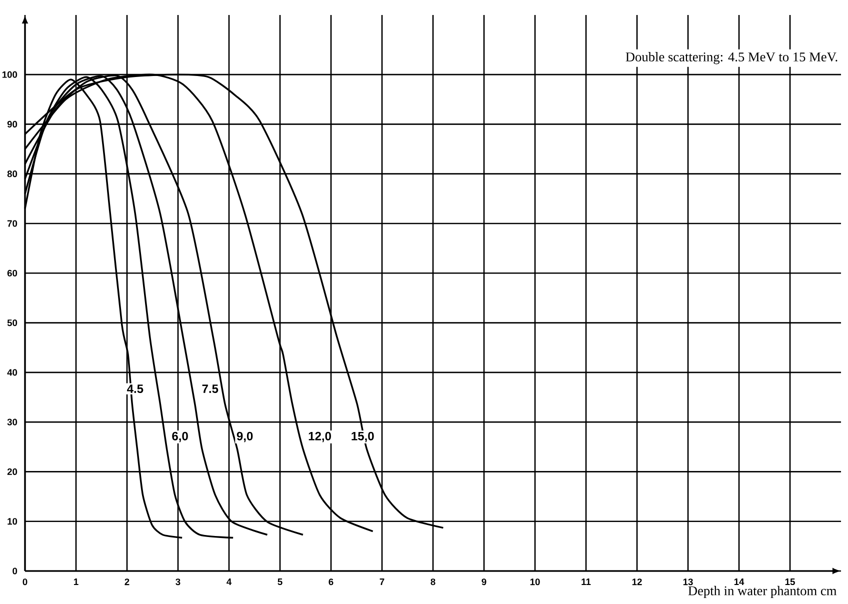 Image resolution: width=848 pixels, height=604 pixels. What do you see at coordinates (12, 472) in the screenshot?
I see `y-tick-label: 20` at bounding box center [12, 472].